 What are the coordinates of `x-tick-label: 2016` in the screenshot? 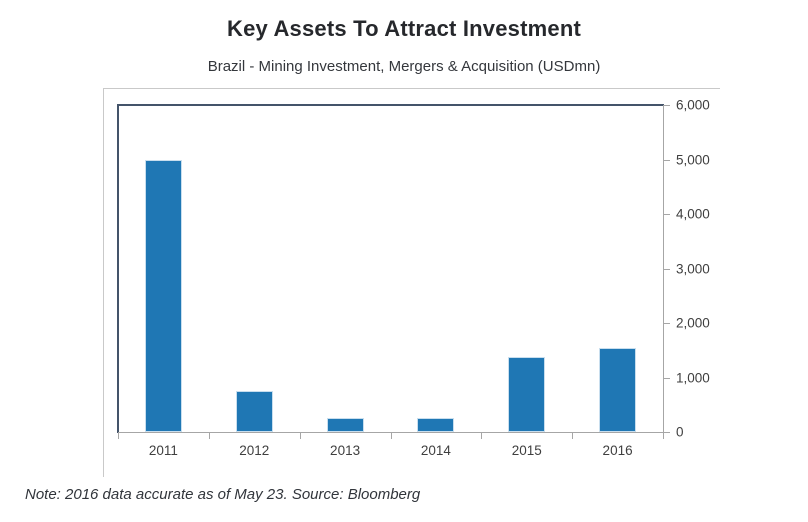 It's located at (617, 450).